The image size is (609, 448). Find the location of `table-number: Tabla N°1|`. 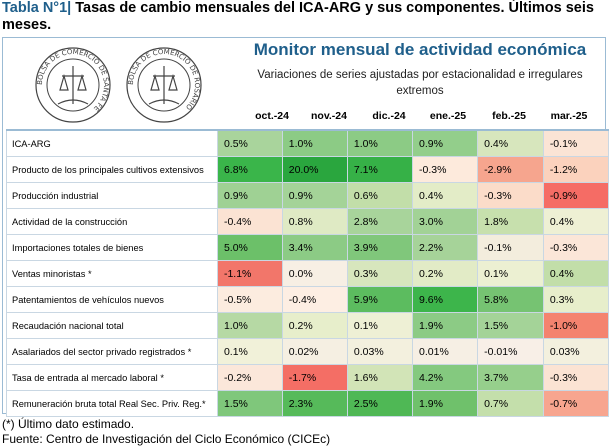

table-number: Tabla N°1| is located at coordinates (37, 8).